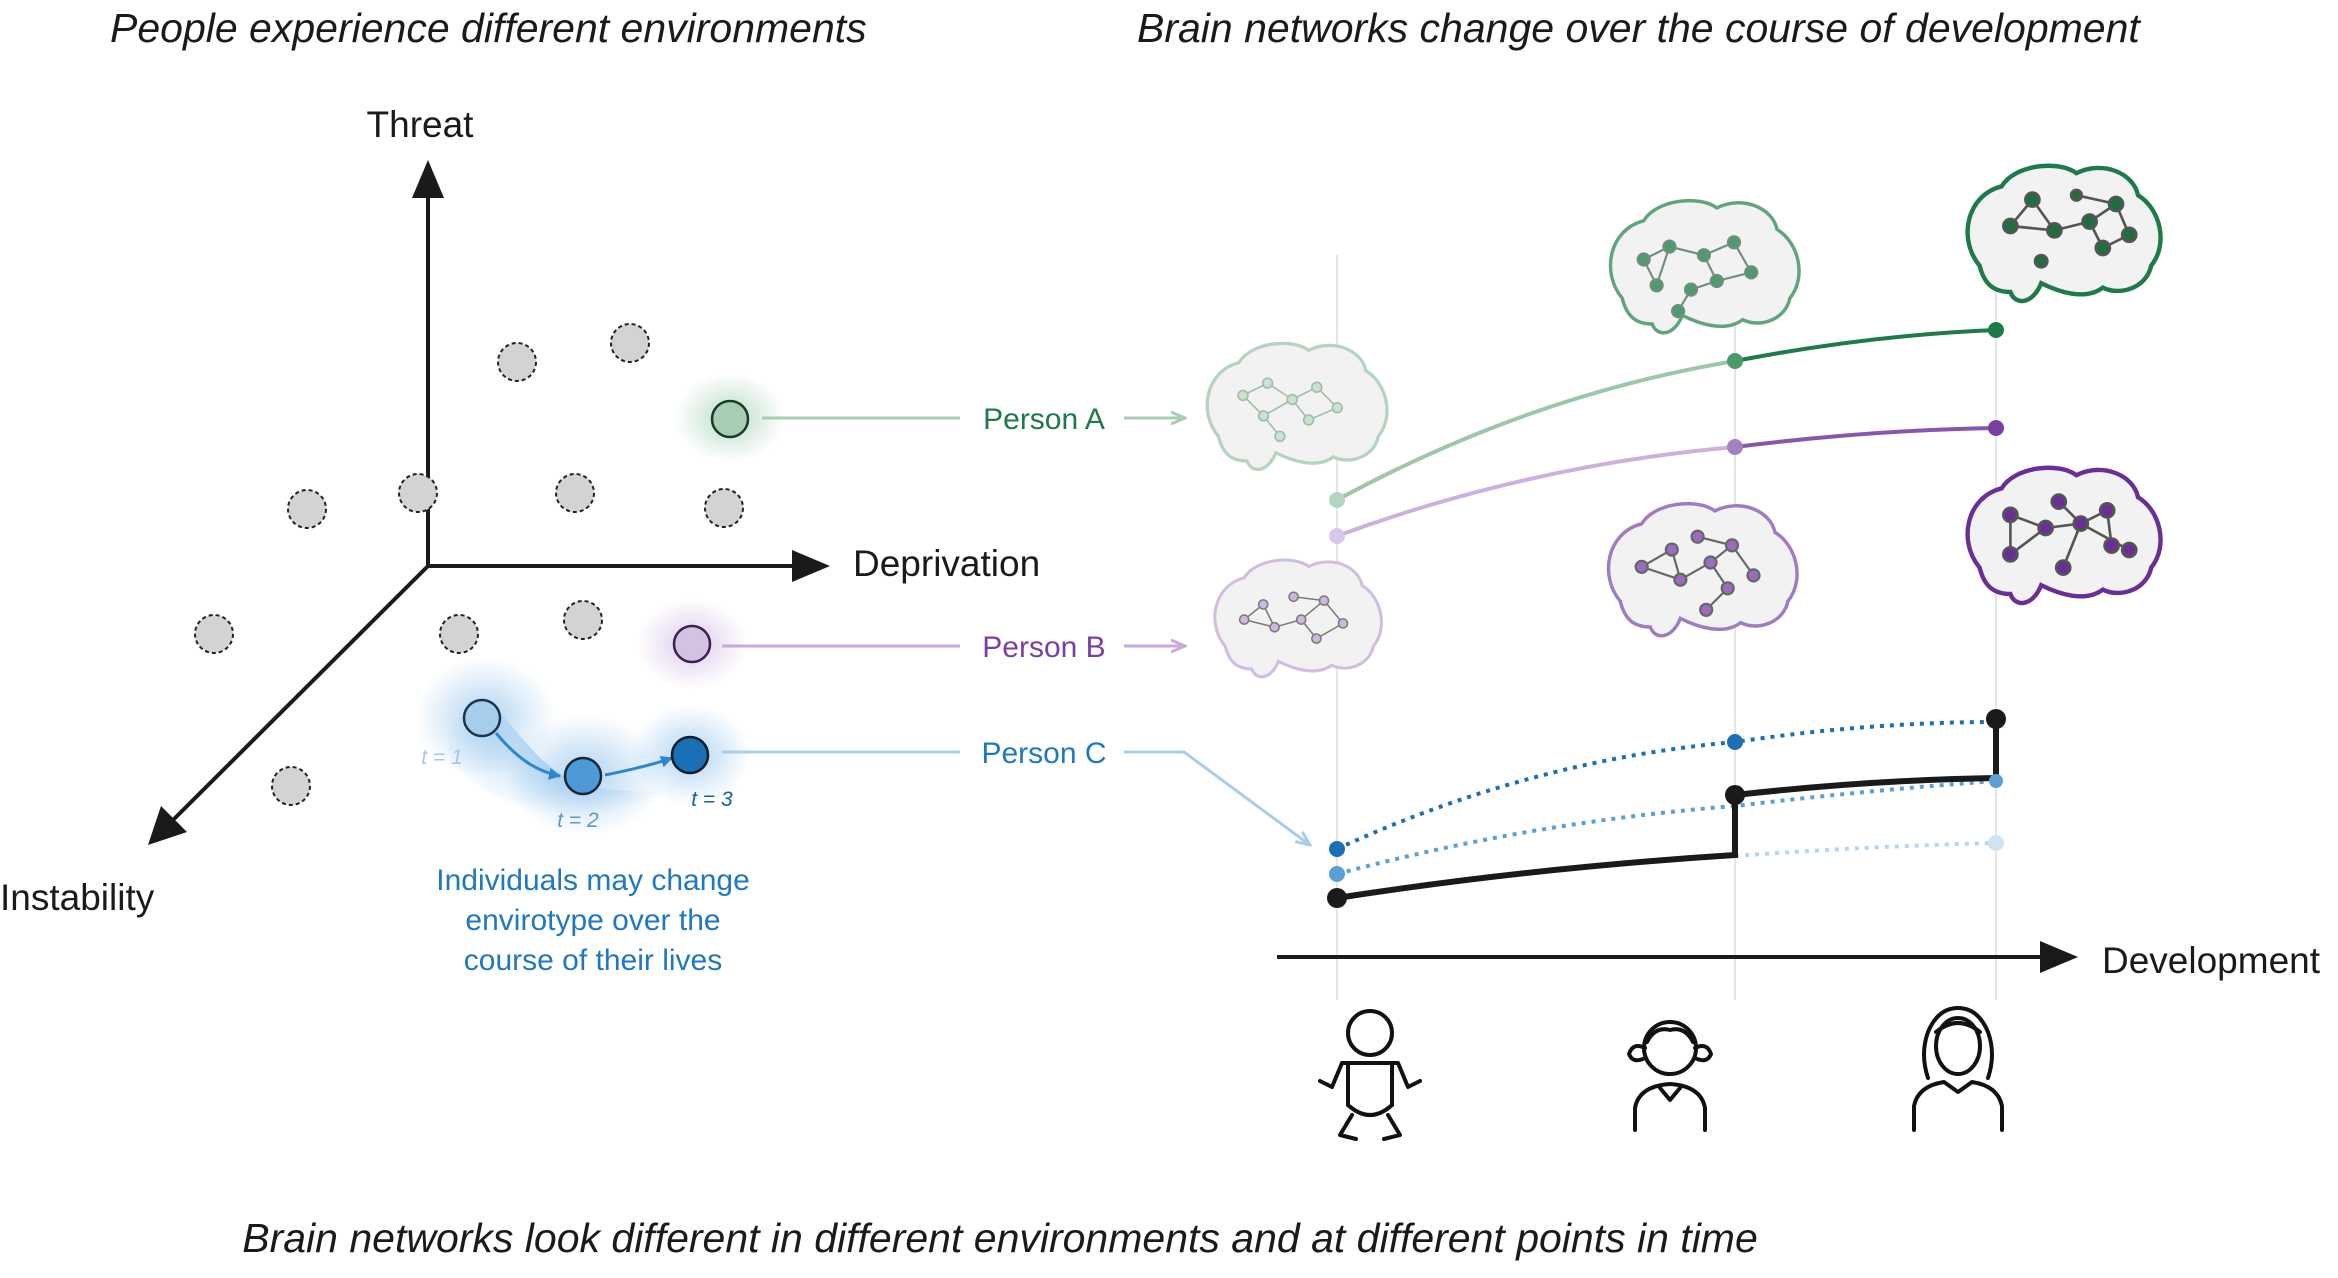 This screenshot has height=1278, width=2338. Describe the element at coordinates (690, 755) in the screenshot. I see `person-c-t3` at that location.